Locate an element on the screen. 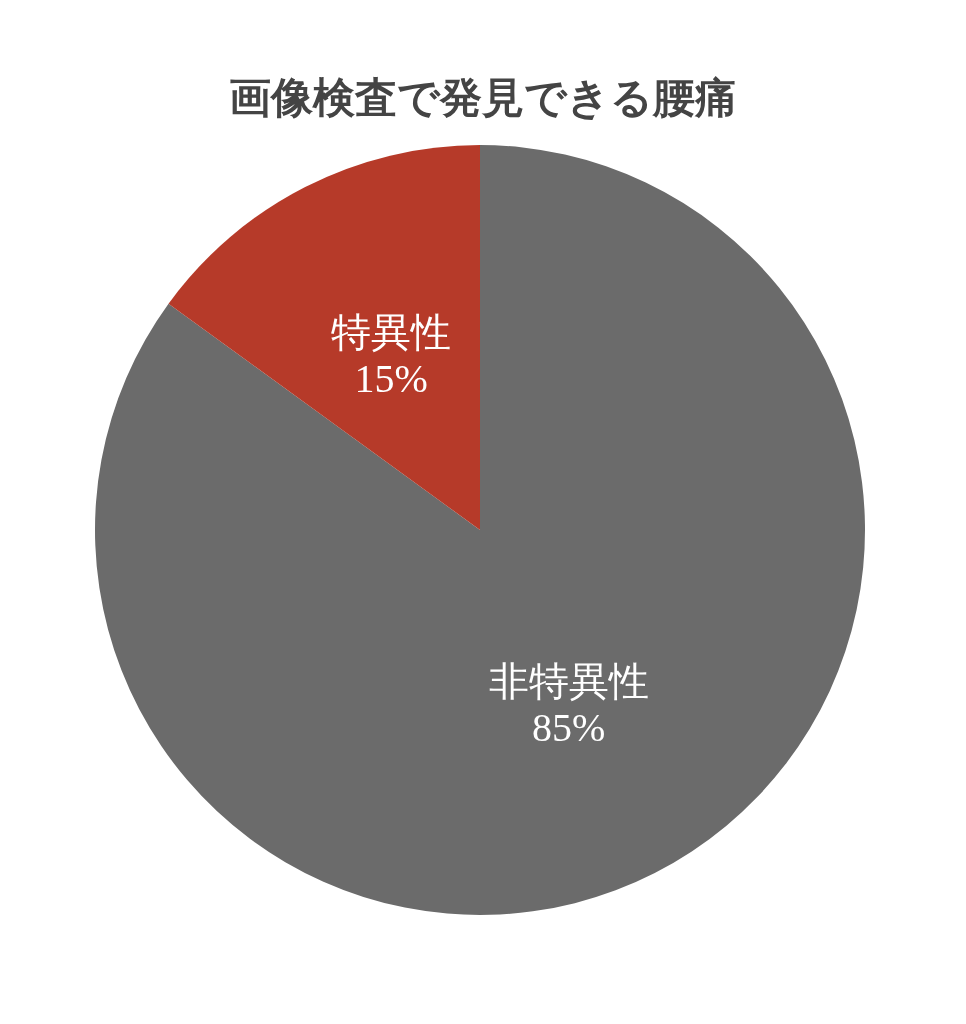 This screenshot has width=966, height=1024. data-label: 15% is located at coordinates (391, 379).